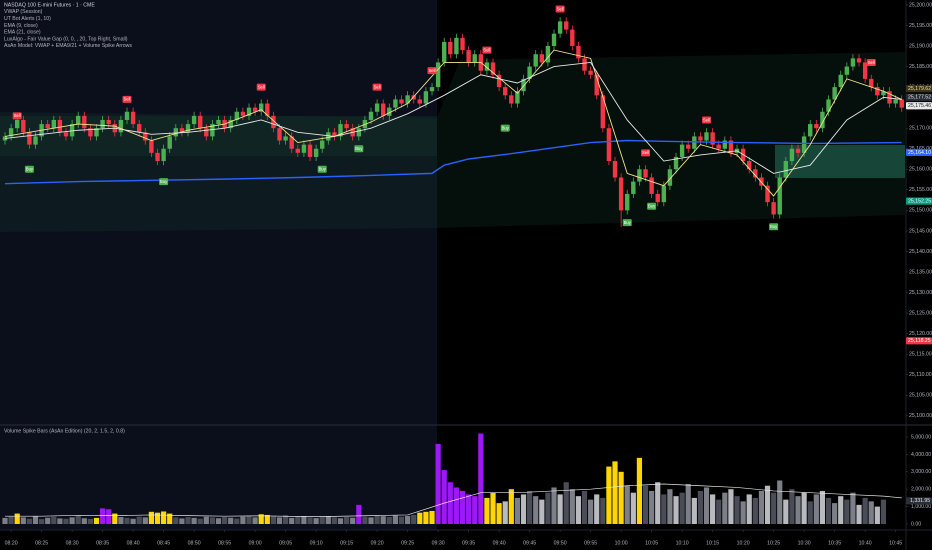 This screenshot has height=550, width=932. I want to click on fvg-box, so click(840, 161).